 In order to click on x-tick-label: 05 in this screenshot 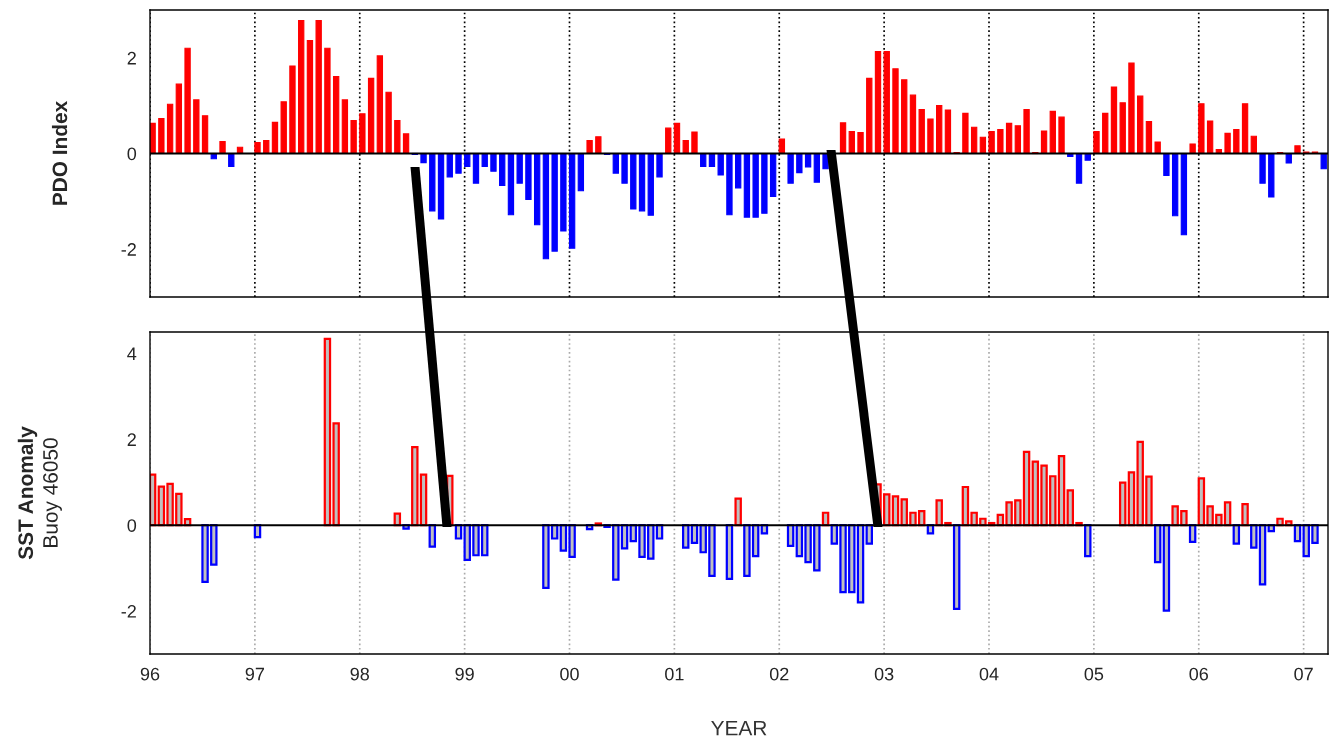, I will do `click(1094, 674)`.